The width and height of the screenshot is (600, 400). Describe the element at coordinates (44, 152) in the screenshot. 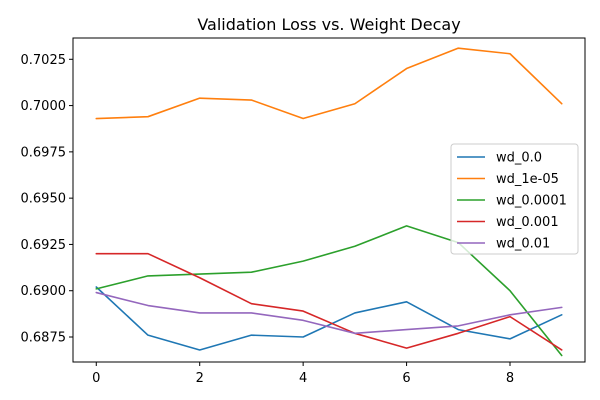

I see `y-tick-label: 0.6975` at that location.